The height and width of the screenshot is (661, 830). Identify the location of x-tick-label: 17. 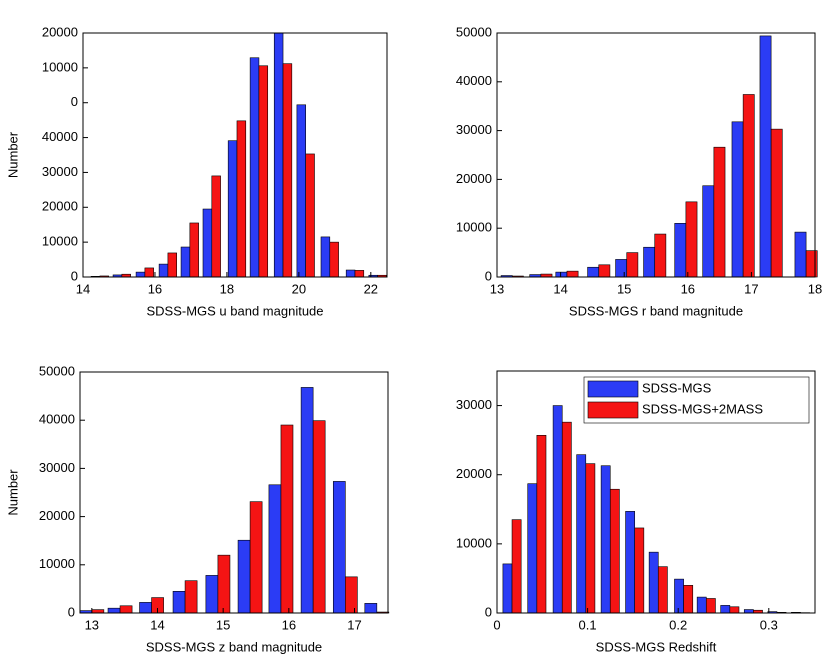
(354, 624).